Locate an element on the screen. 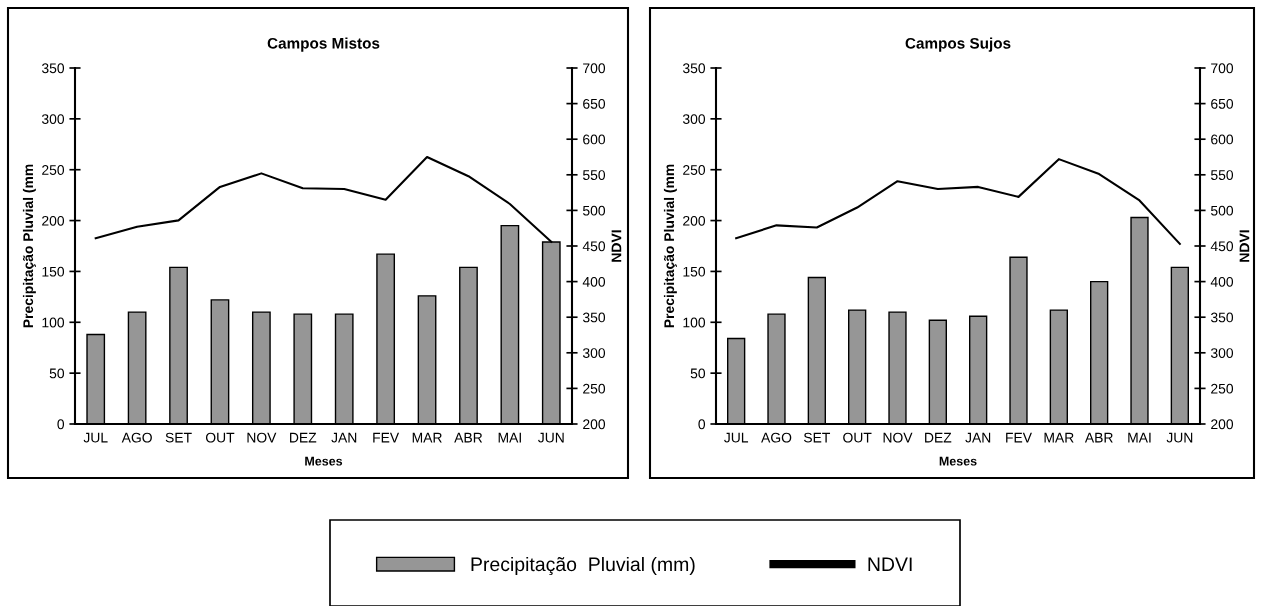  legend-label: NDVI is located at coordinates (890, 564).